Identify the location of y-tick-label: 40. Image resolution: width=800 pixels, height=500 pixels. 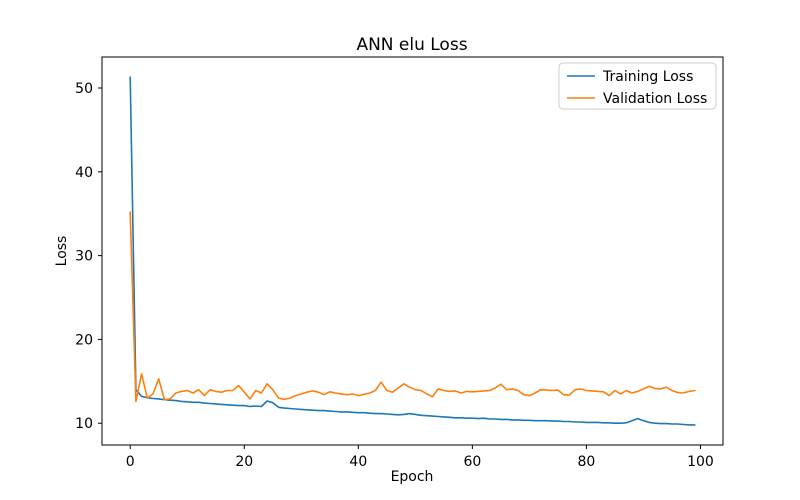
(84, 173).